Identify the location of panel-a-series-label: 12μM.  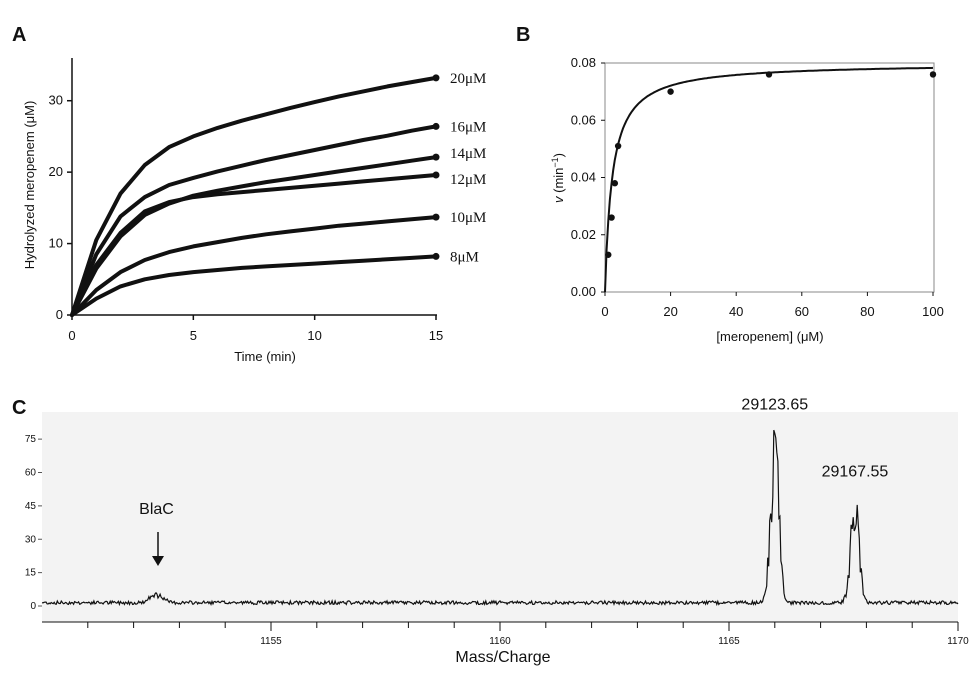
(468, 180).